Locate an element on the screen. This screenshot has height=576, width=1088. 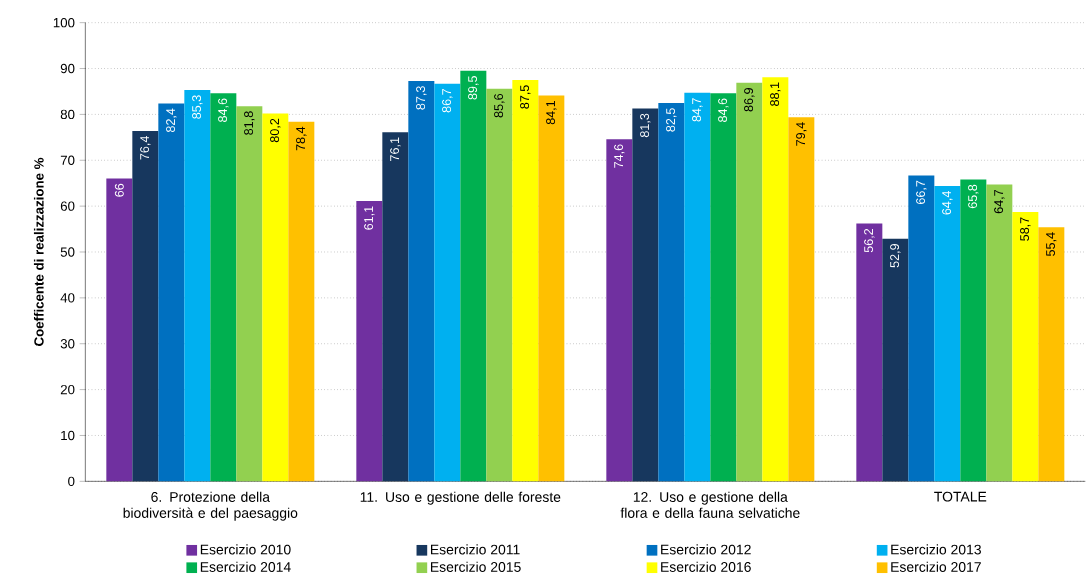
y-tick-label: 90 is located at coordinates (67, 68).